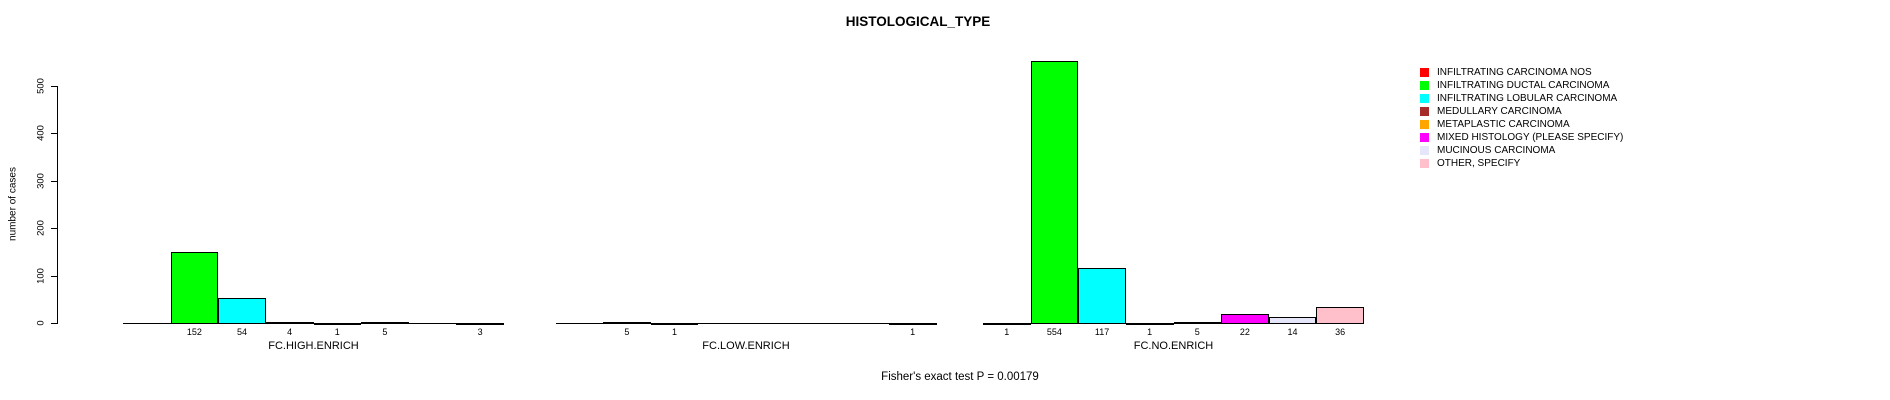  What do you see at coordinates (746, 346) in the screenshot?
I see `x-axis-group-label: FC.LOW.ENRICH` at bounding box center [746, 346].